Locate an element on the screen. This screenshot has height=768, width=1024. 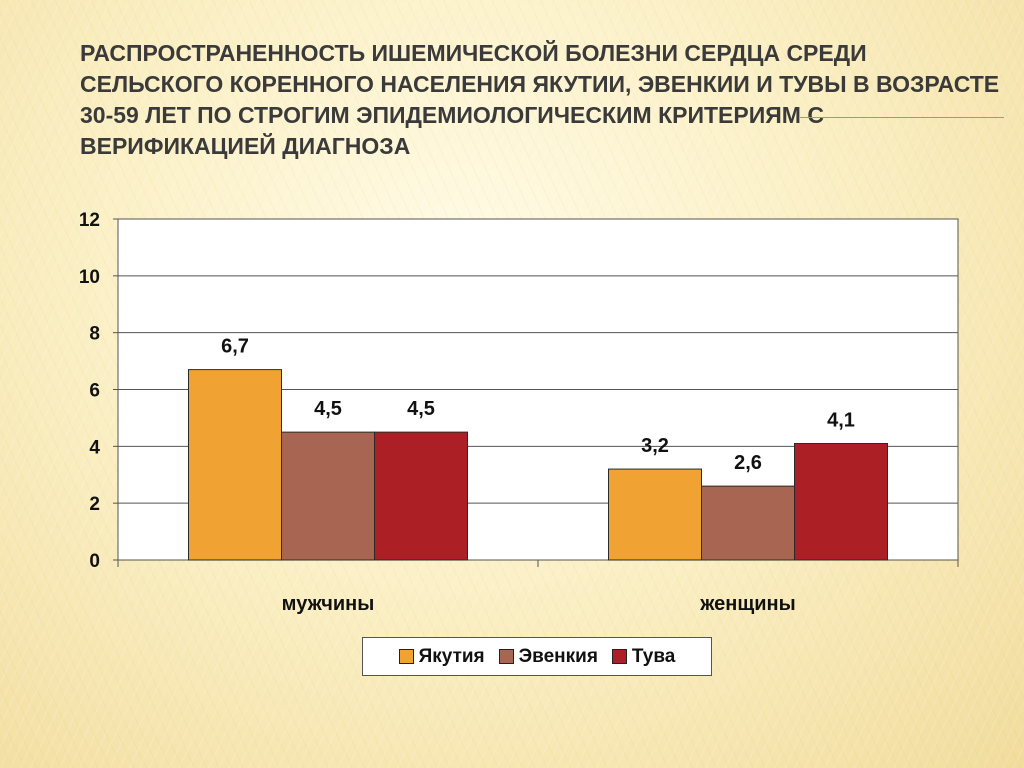
legend-label-yakutia: Якутия is located at coordinates (451, 656).